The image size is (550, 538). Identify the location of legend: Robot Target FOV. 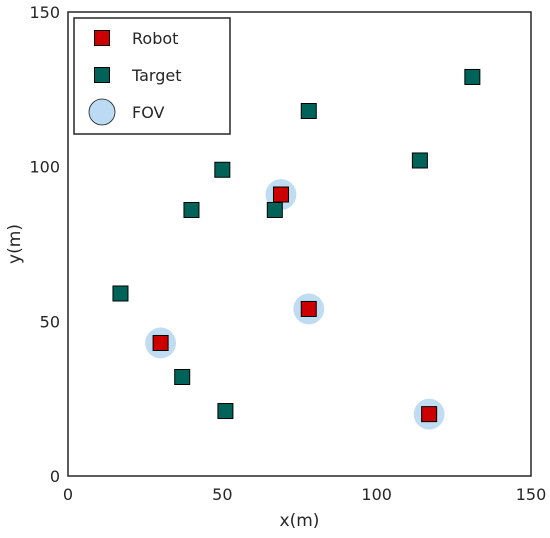
(152, 76).